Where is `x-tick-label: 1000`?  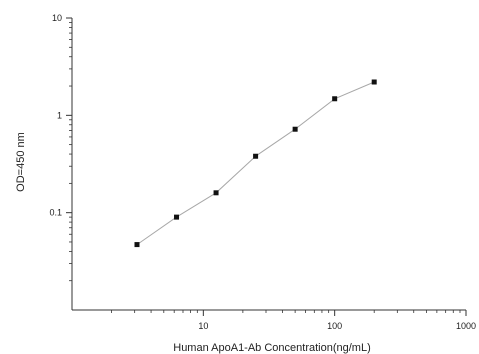
x-tick-label: 1000 is located at coordinates (466, 326).